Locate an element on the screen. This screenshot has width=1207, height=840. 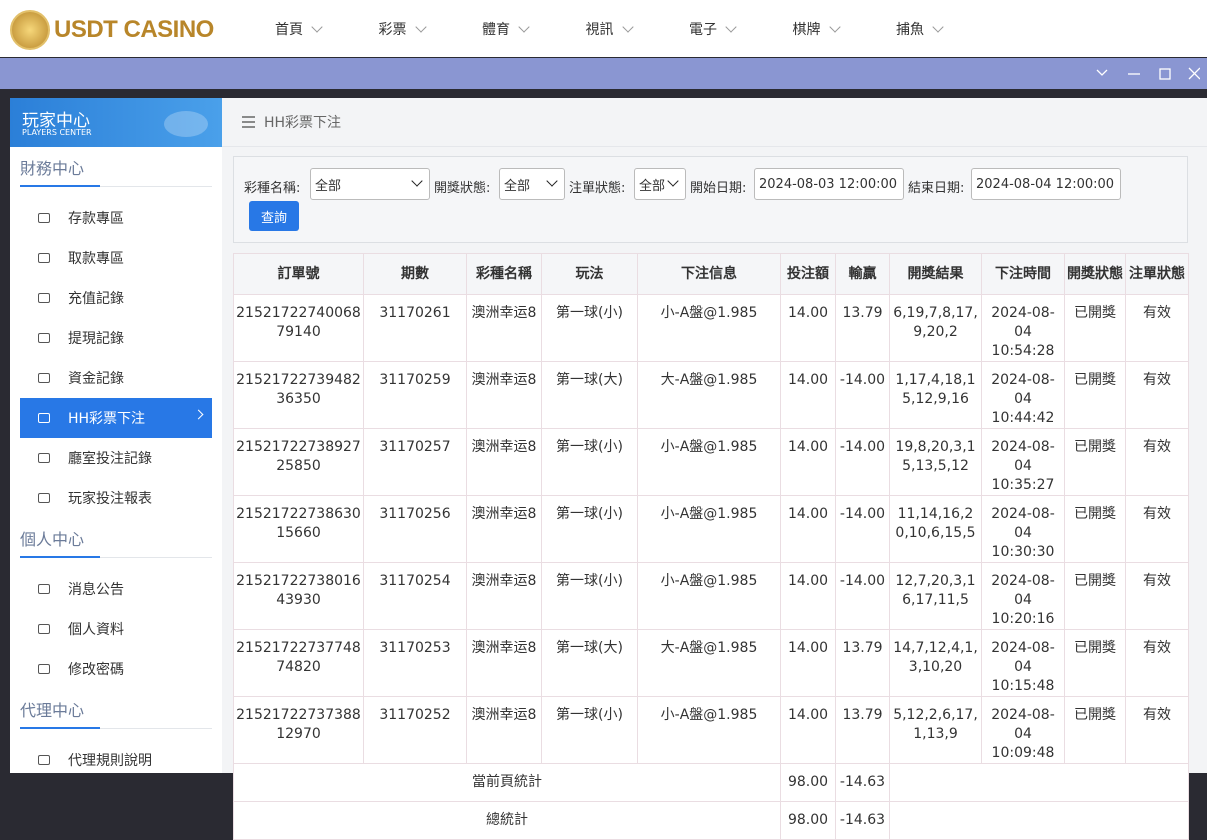
column-header: 下注信息 is located at coordinates (709, 274).